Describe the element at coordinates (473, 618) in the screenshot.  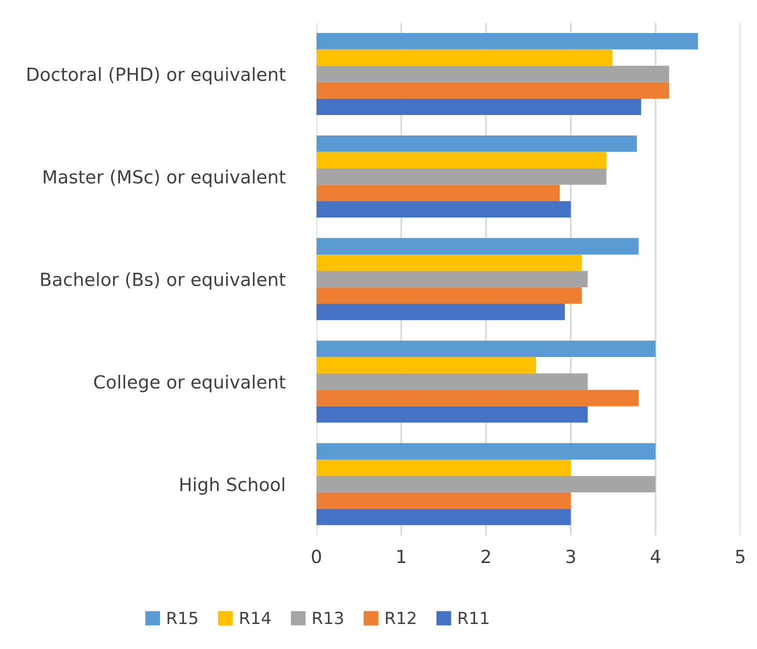
I see `legend-label: R11` at that location.